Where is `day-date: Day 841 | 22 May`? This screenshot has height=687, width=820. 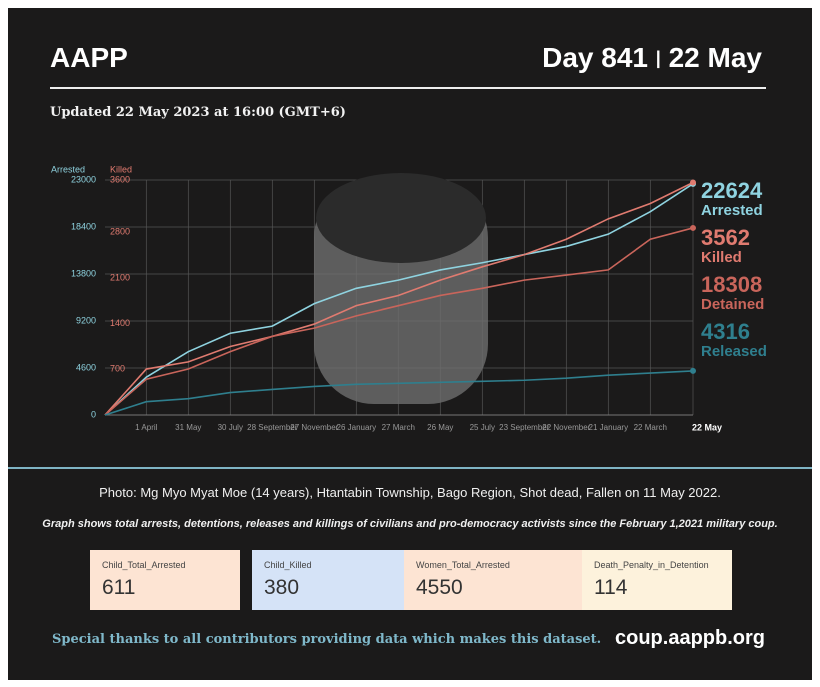
day-date: Day 841 | 22 May is located at coordinates (652, 58).